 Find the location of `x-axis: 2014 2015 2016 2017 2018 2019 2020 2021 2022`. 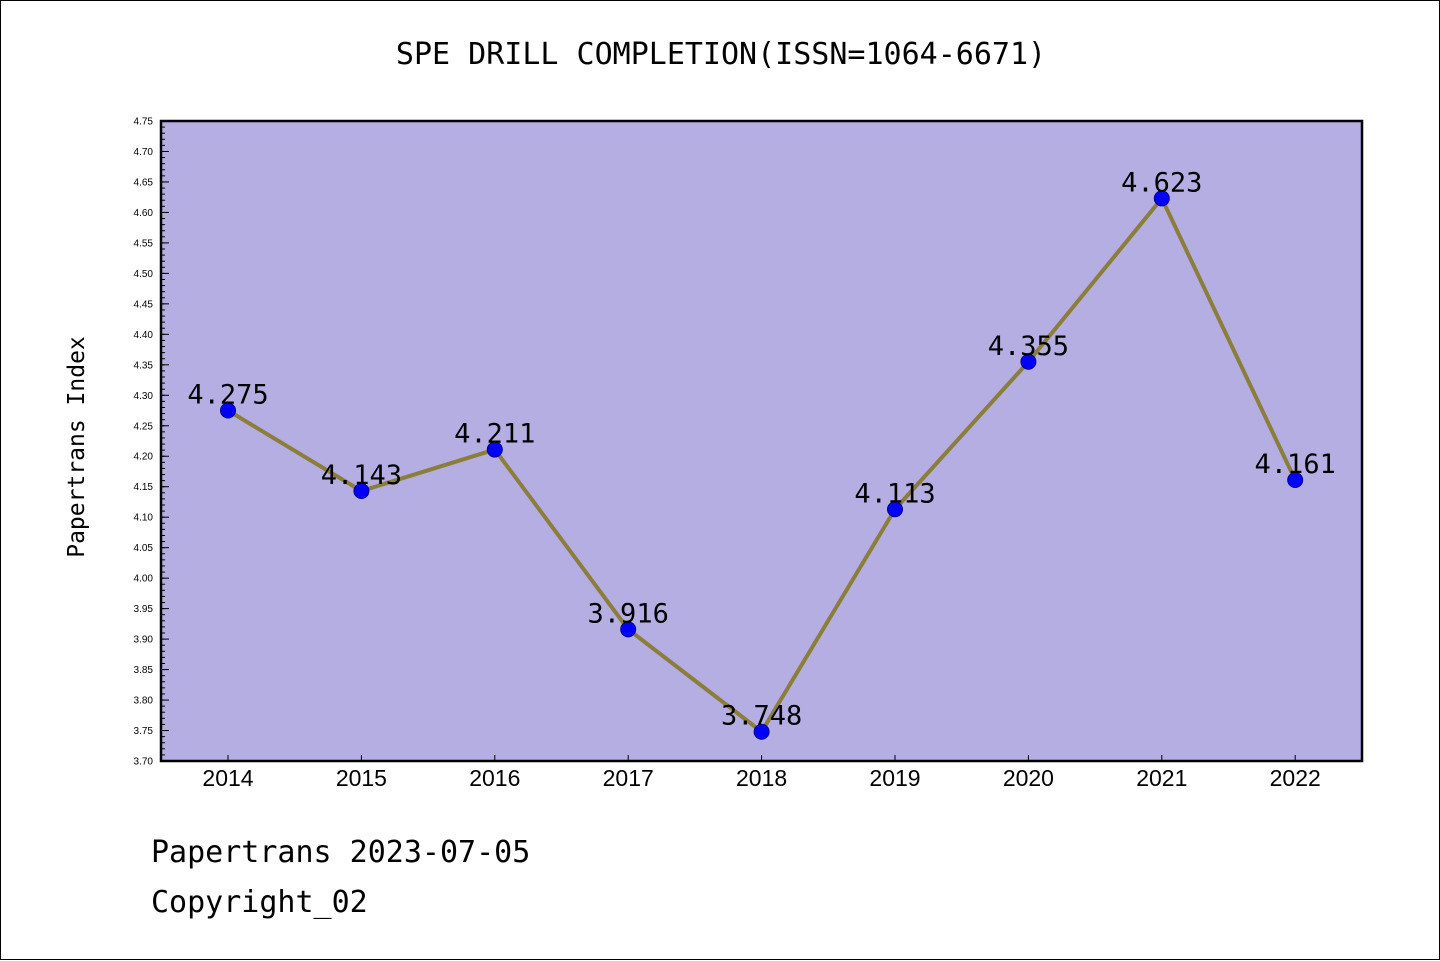

x-axis: 2014 2015 2016 2017 2018 2019 2020 2021 2022 is located at coordinates (761, 773).